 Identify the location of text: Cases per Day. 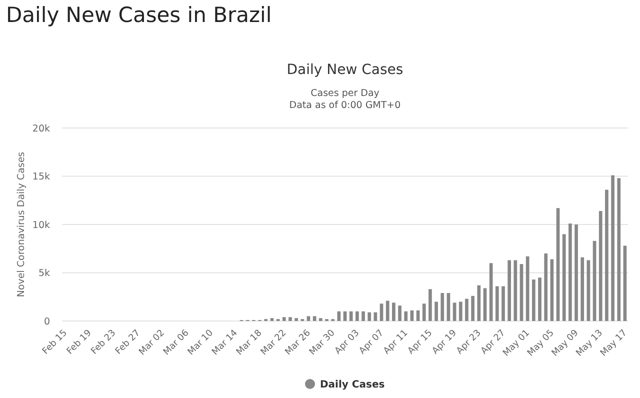
(345, 93).